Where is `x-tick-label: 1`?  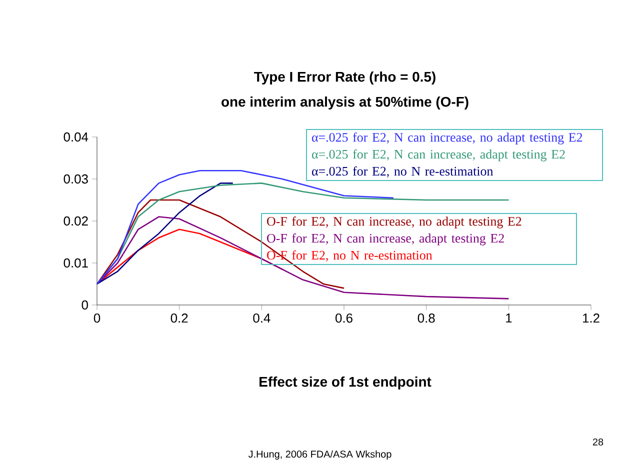
x-tick-label: 1 is located at coordinates (509, 318).